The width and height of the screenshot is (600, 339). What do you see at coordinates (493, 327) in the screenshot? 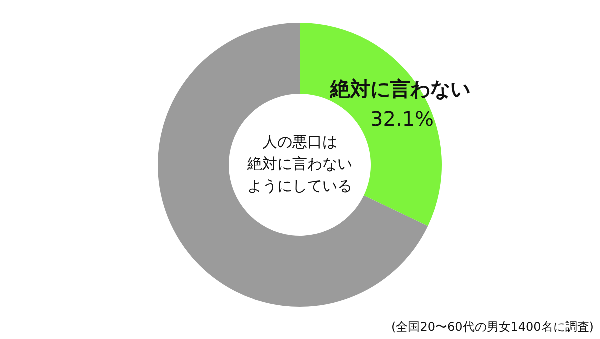
I see `text: (全国20〜60代の男女1400名に調査)` at bounding box center [493, 327].